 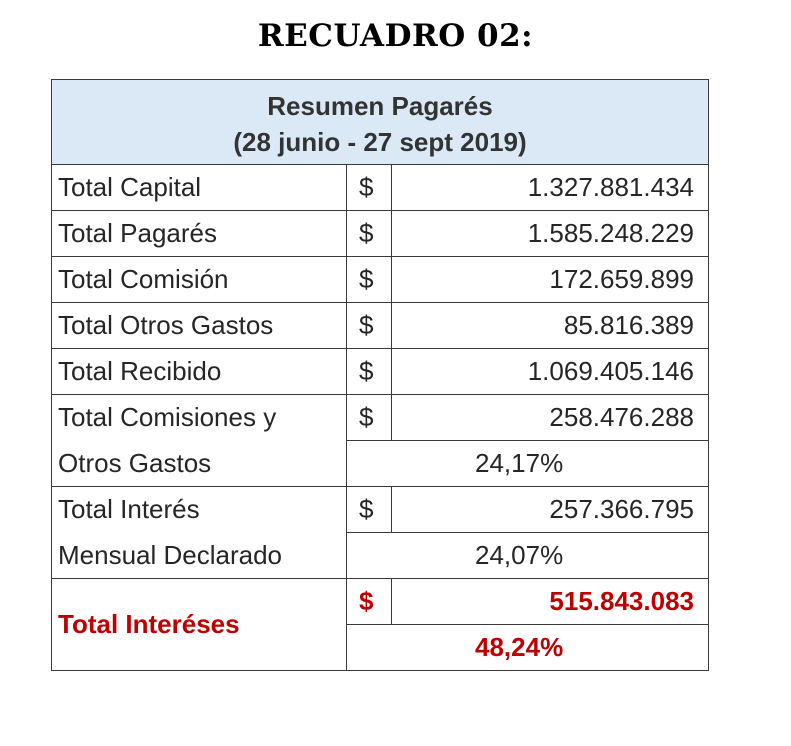 What do you see at coordinates (550, 417) in the screenshot?
I see `row-amount: 258.476.288` at bounding box center [550, 417].